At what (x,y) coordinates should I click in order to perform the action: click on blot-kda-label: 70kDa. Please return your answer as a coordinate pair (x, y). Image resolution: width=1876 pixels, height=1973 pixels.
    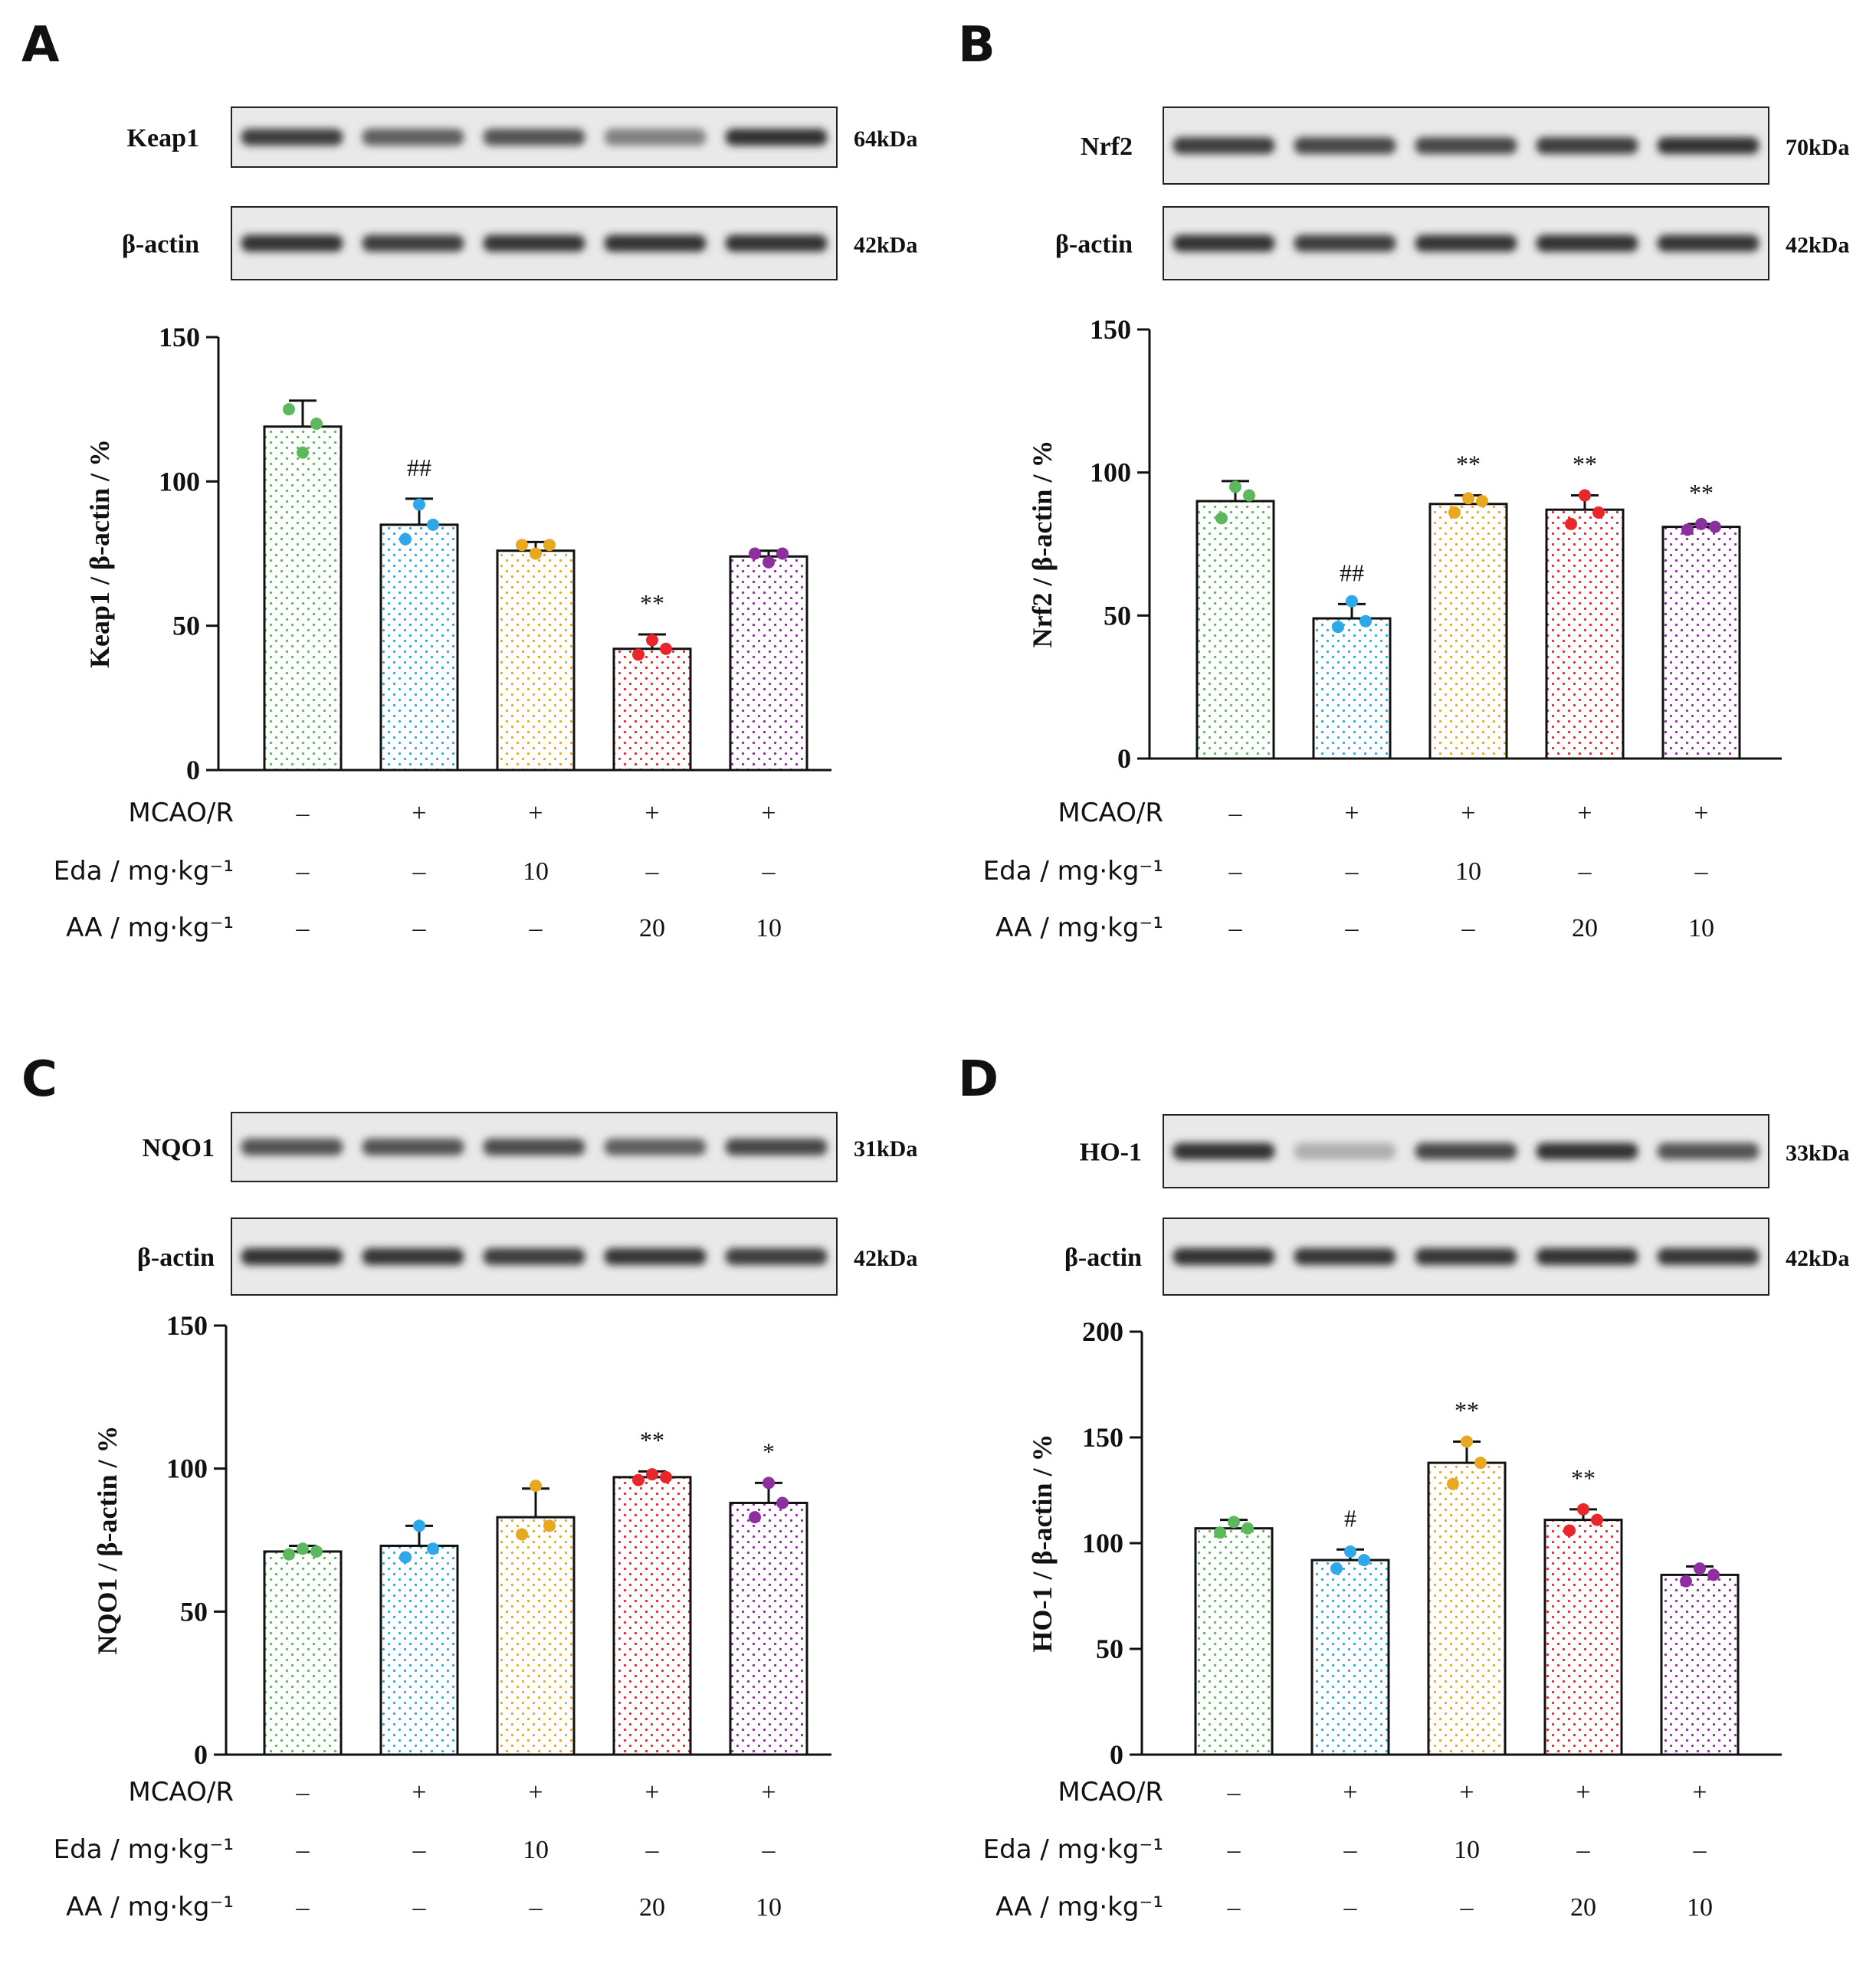
    Looking at the image, I should click on (1817, 147).